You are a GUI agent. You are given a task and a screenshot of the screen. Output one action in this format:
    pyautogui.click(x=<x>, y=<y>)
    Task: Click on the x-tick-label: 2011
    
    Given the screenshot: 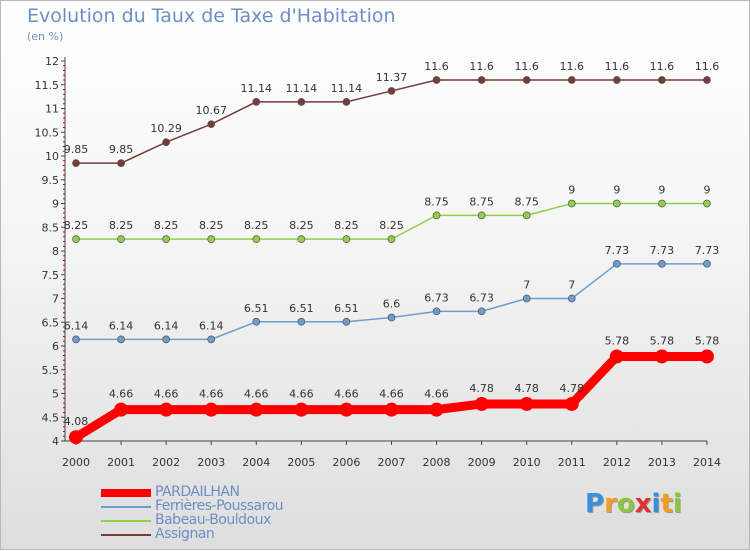 What is the action you would take?
    pyautogui.click(x=572, y=462)
    